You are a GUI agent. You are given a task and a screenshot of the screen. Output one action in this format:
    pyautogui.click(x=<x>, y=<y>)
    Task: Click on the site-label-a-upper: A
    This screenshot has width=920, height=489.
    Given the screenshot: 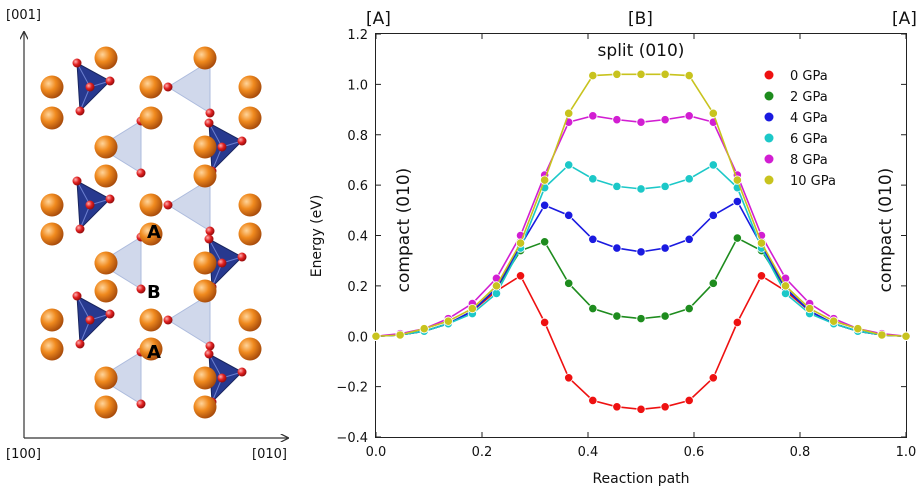 What is the action you would take?
    pyautogui.click(x=154, y=232)
    